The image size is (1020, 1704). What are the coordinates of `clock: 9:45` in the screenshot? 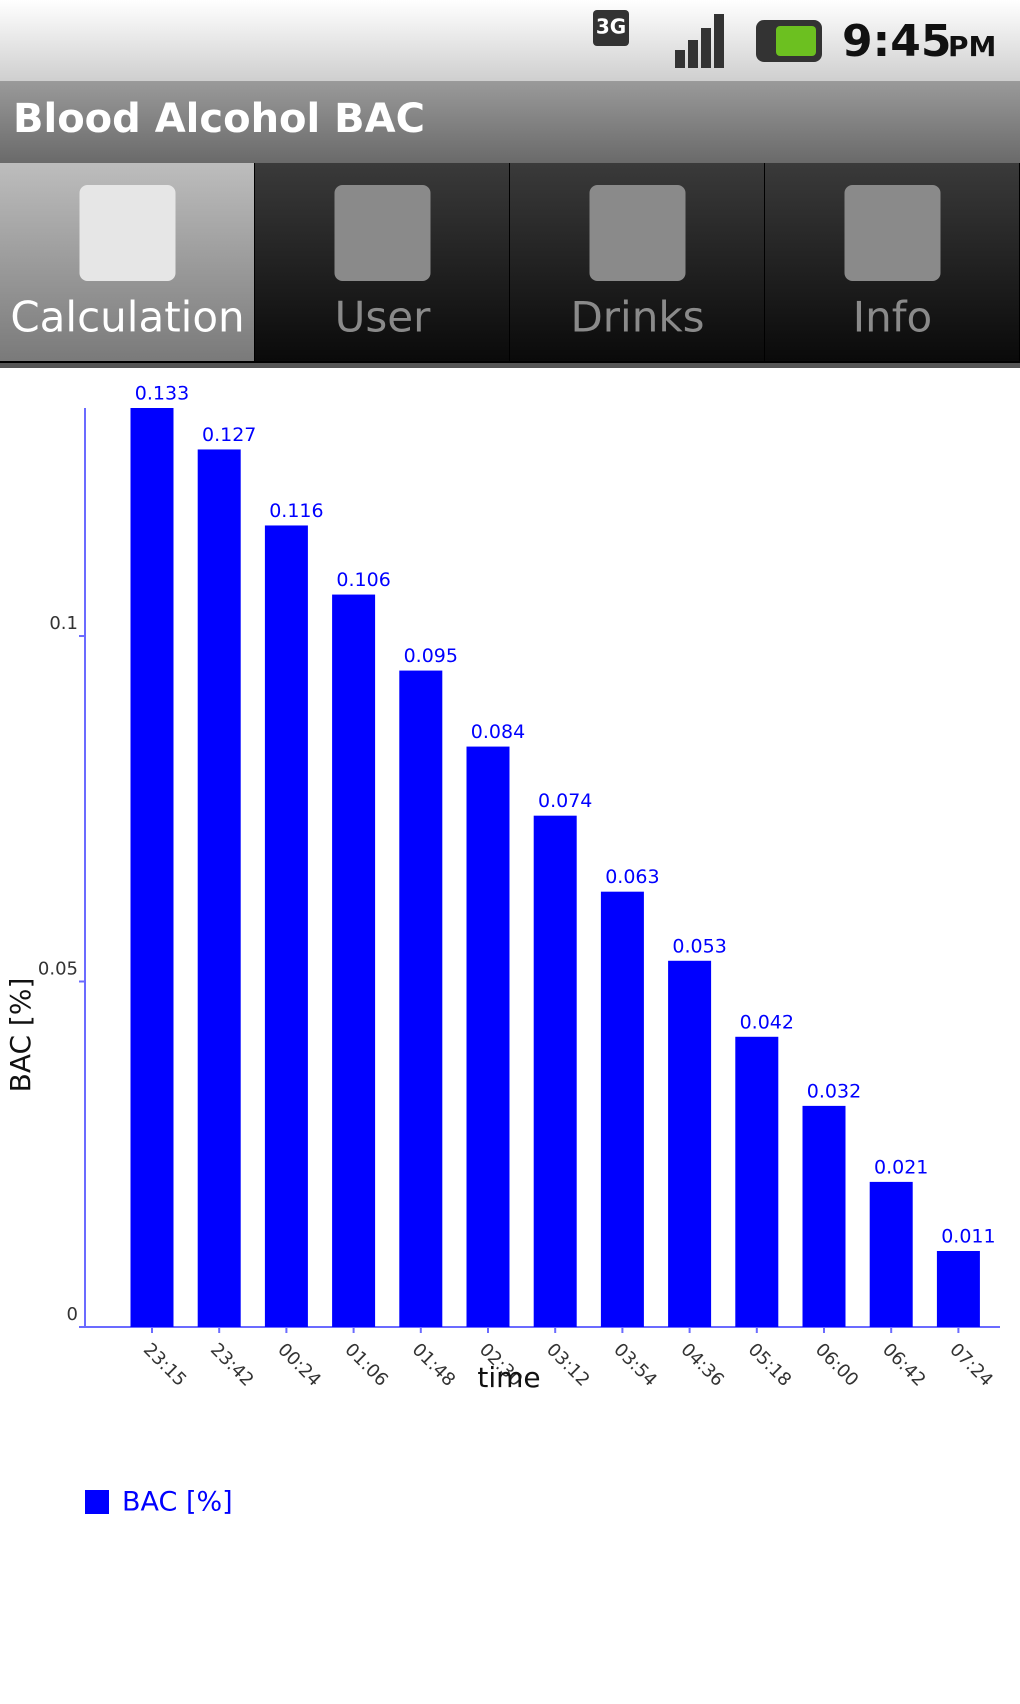 It's located at (896, 41).